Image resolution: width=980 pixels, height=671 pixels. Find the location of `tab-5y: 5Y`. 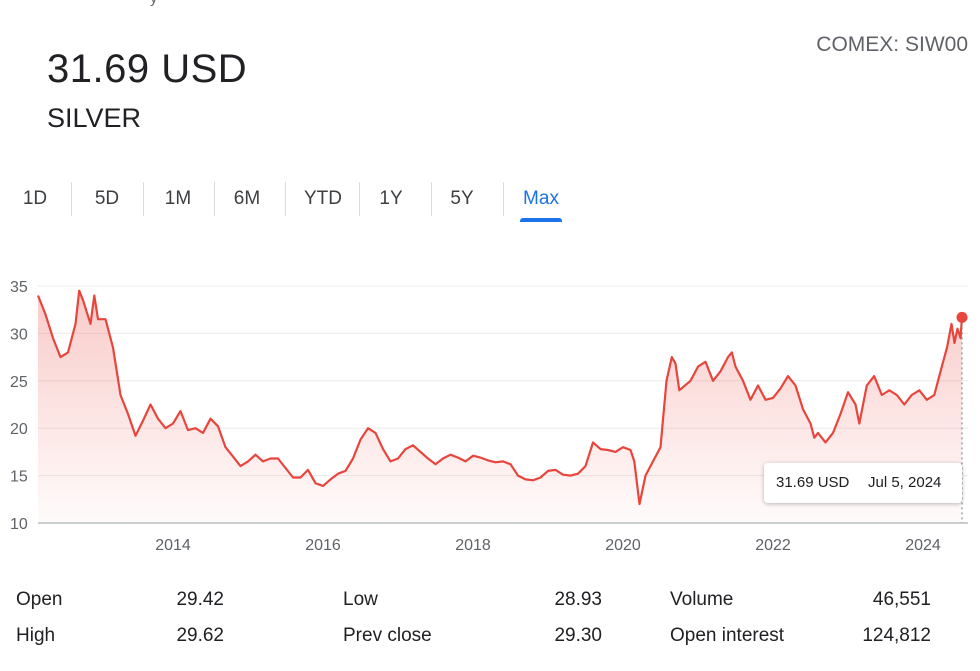

tab-5y: 5Y is located at coordinates (462, 199).